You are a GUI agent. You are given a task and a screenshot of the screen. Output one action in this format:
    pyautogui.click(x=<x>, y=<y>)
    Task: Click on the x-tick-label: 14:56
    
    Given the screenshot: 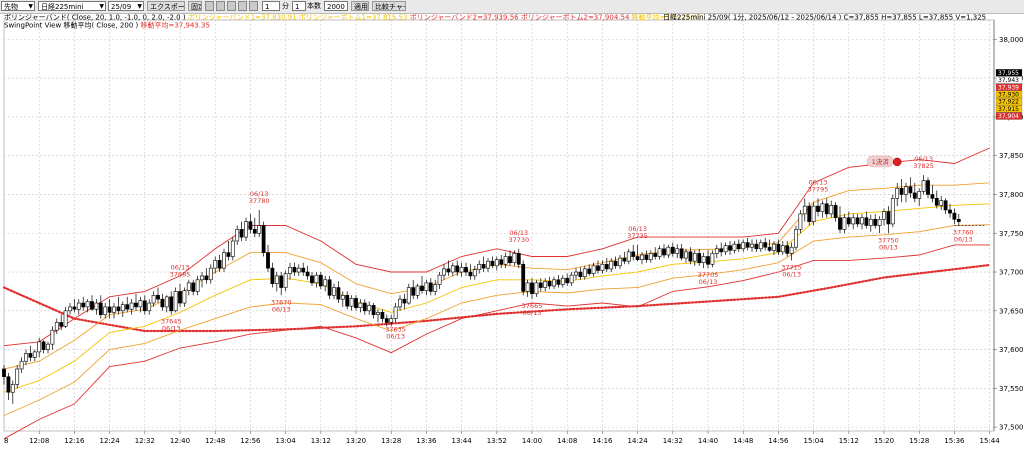 What is the action you would take?
    pyautogui.click(x=778, y=441)
    